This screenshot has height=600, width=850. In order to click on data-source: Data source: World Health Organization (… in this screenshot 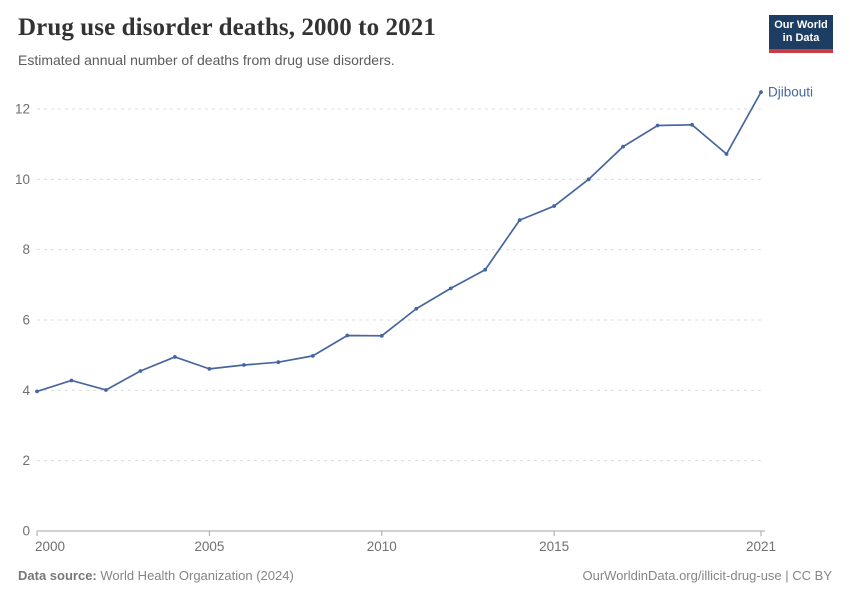, I will do `click(156, 575)`.